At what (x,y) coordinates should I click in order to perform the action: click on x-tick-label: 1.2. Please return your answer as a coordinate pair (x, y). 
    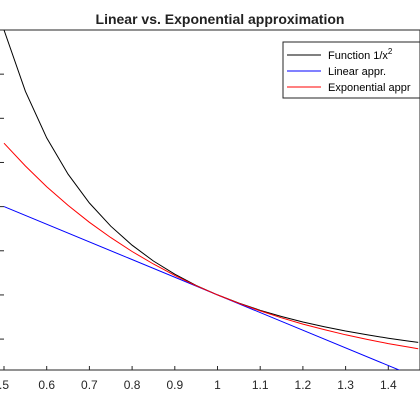
    Looking at the image, I should click on (303, 385).